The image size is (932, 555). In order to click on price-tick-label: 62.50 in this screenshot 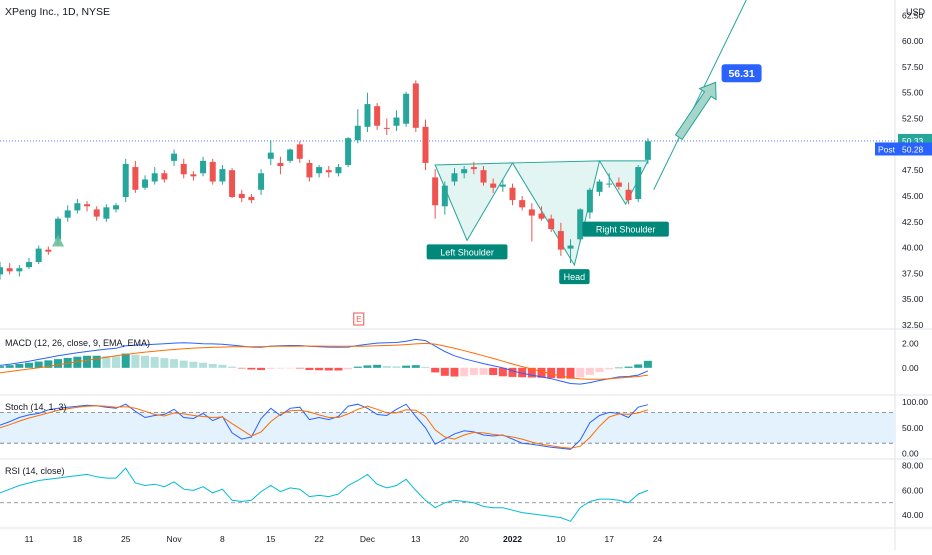, I will do `click(913, 15)`.